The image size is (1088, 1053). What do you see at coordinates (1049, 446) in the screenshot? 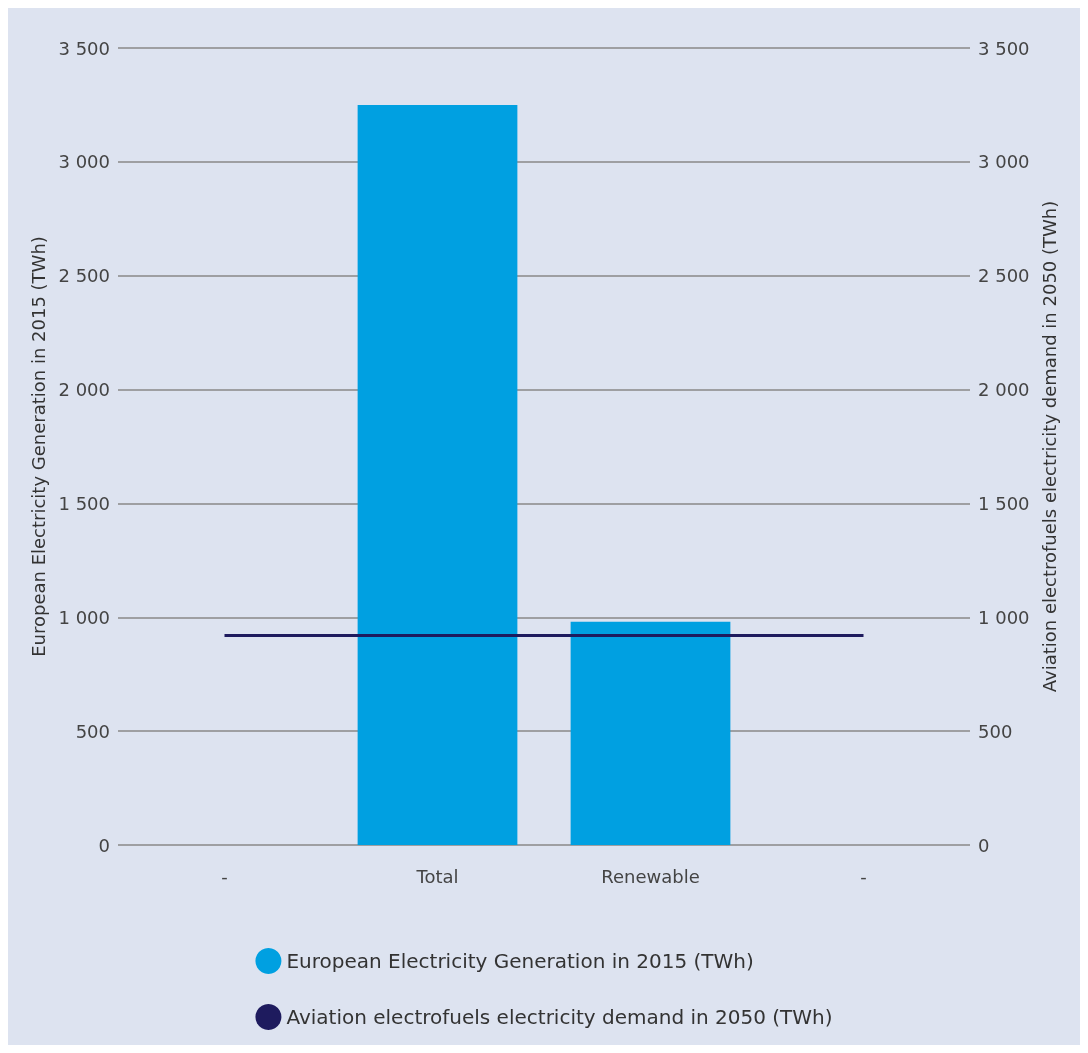
I see `y2-axis-title: Aviation electrofuels electricity demand in 2050 (TWh)` at bounding box center [1049, 446].